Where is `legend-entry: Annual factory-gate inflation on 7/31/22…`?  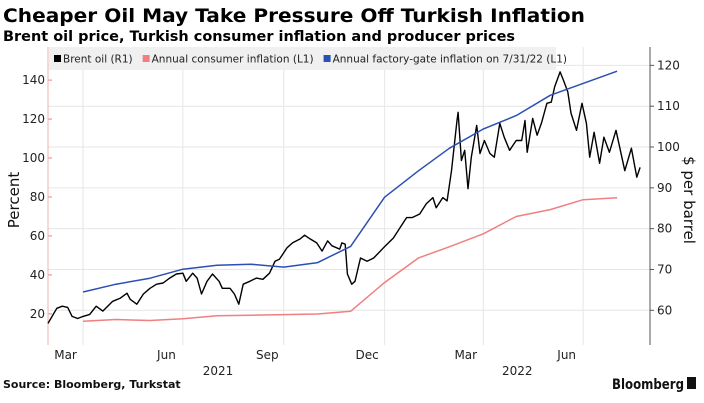 legend-entry: Annual factory-gate inflation on 7/31/22… is located at coordinates (450, 60).